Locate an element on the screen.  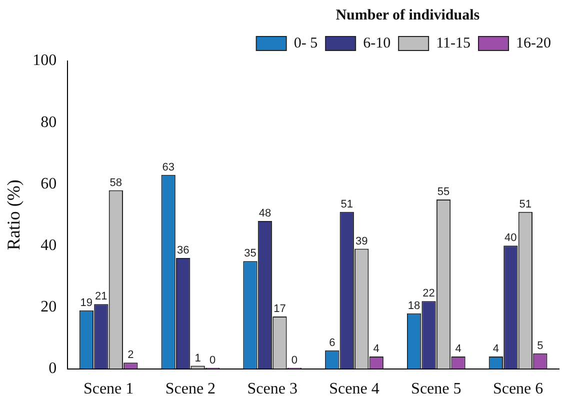
y-tick-label: 100 is located at coordinates (44, 61).